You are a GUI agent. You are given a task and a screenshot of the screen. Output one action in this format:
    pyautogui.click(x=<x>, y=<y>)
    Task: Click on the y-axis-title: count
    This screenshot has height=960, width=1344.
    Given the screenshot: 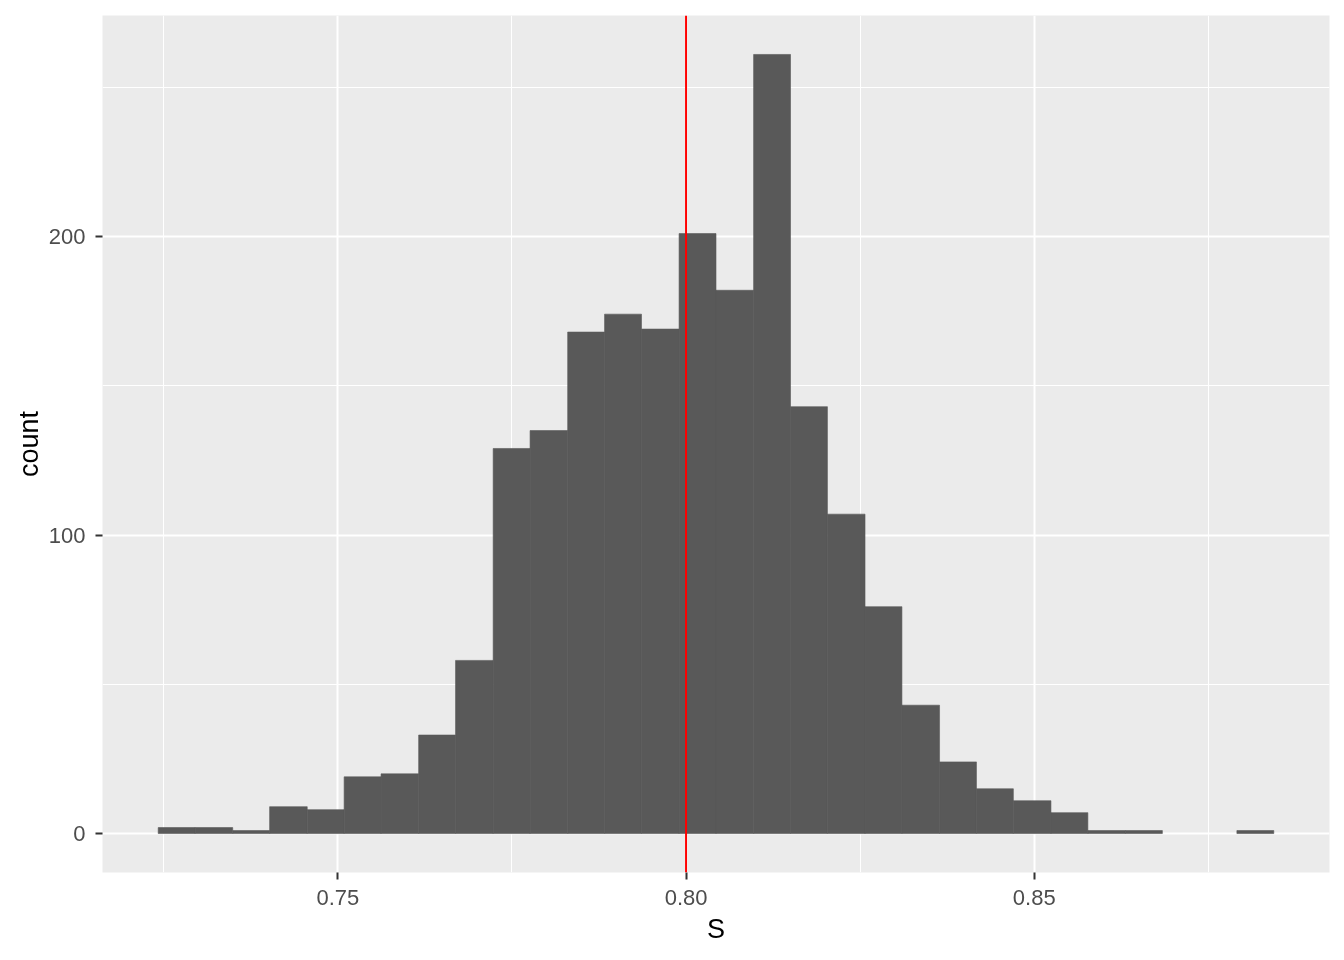 What is the action you would take?
    pyautogui.click(x=28, y=444)
    